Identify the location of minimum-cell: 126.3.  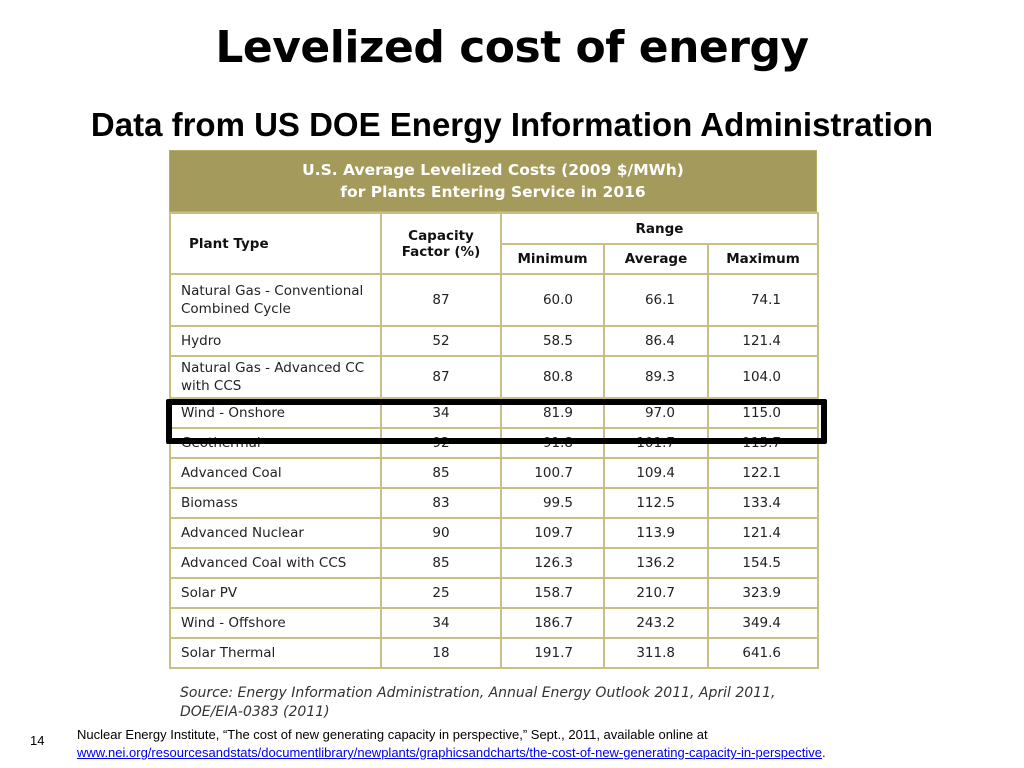
(552, 563).